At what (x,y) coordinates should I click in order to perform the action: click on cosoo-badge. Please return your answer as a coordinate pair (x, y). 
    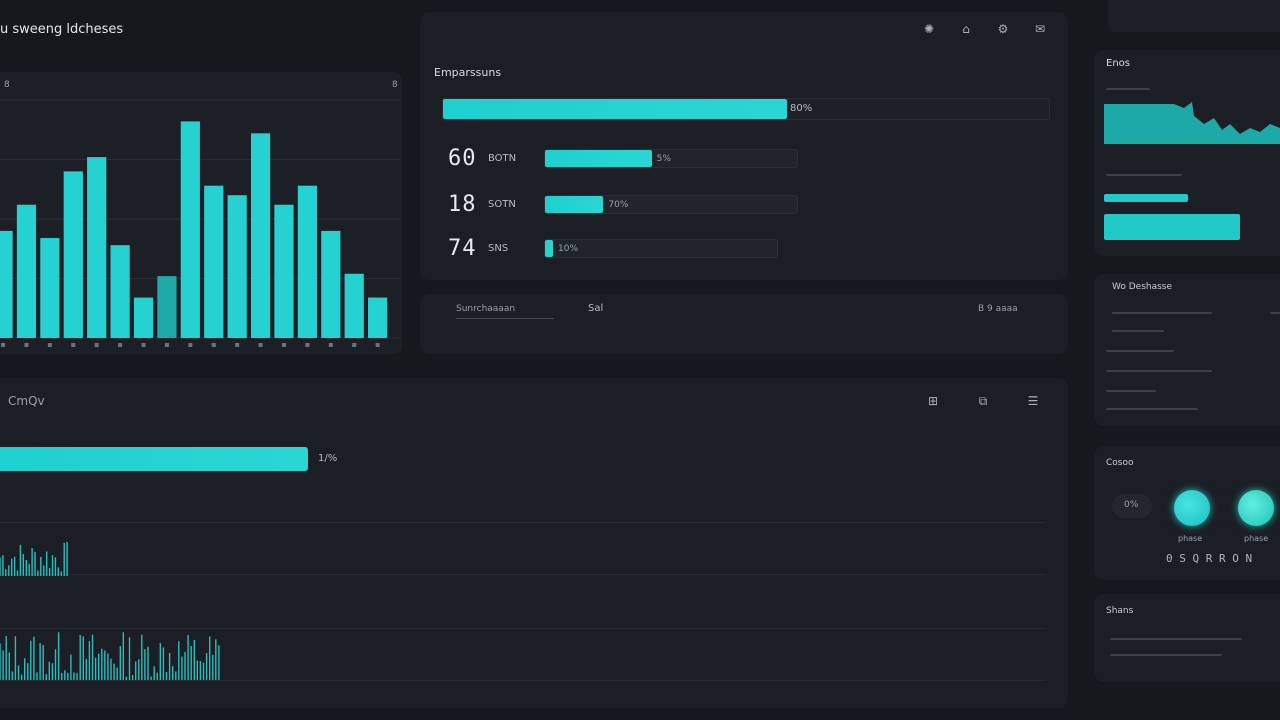
    Looking at the image, I should click on (1132, 506).